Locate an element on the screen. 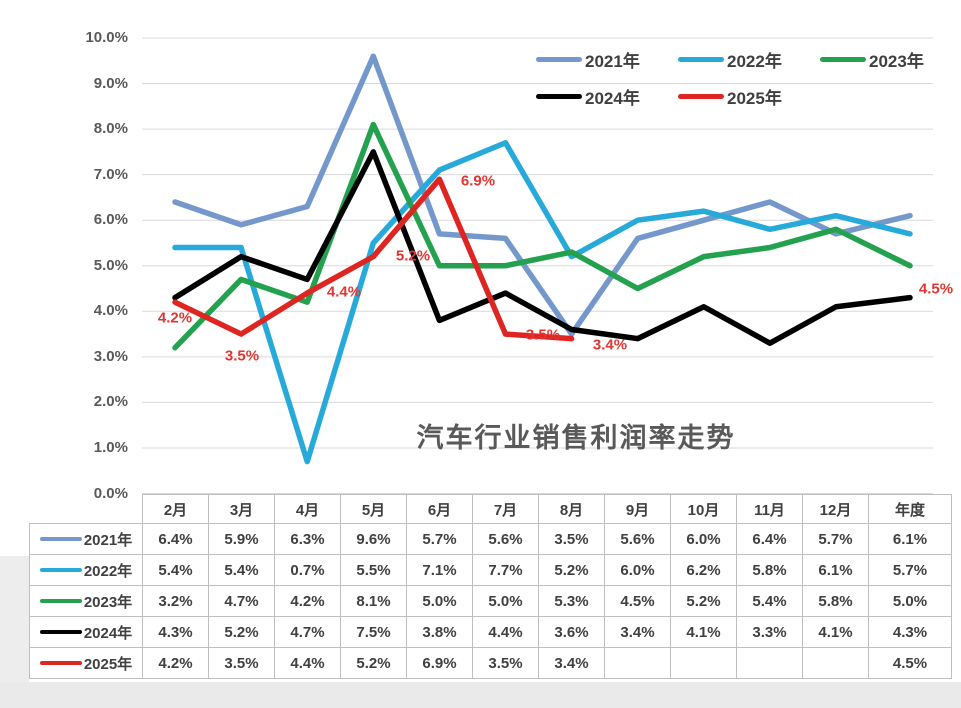 Image resolution: width=961 pixels, height=708 pixels. series-name-label: 2024年 is located at coordinates (108, 633).